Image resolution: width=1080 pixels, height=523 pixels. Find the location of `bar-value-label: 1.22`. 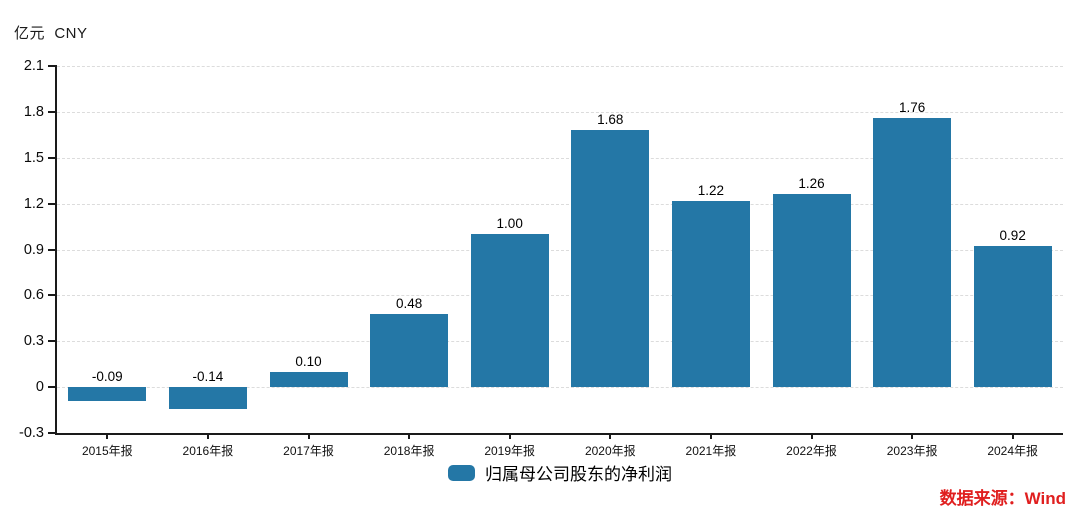

bar-value-label: 1.22 is located at coordinates (711, 190).